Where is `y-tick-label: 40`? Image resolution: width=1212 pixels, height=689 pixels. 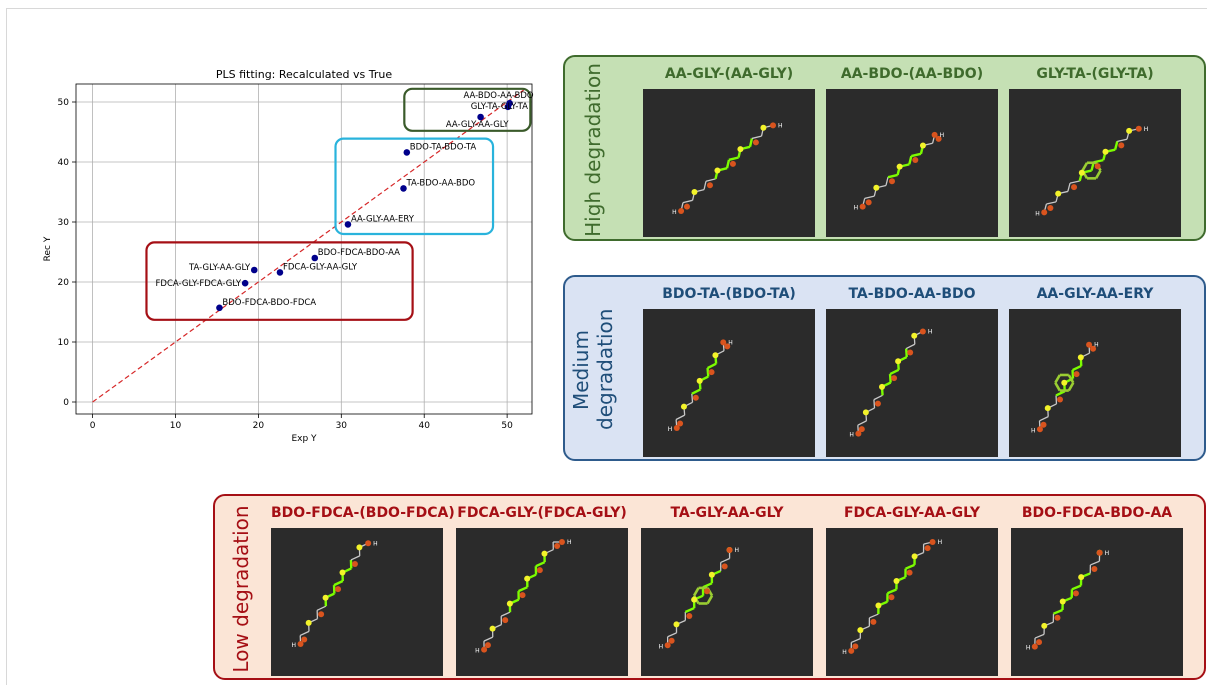
y-tick-label: 40 is located at coordinates (64, 163).